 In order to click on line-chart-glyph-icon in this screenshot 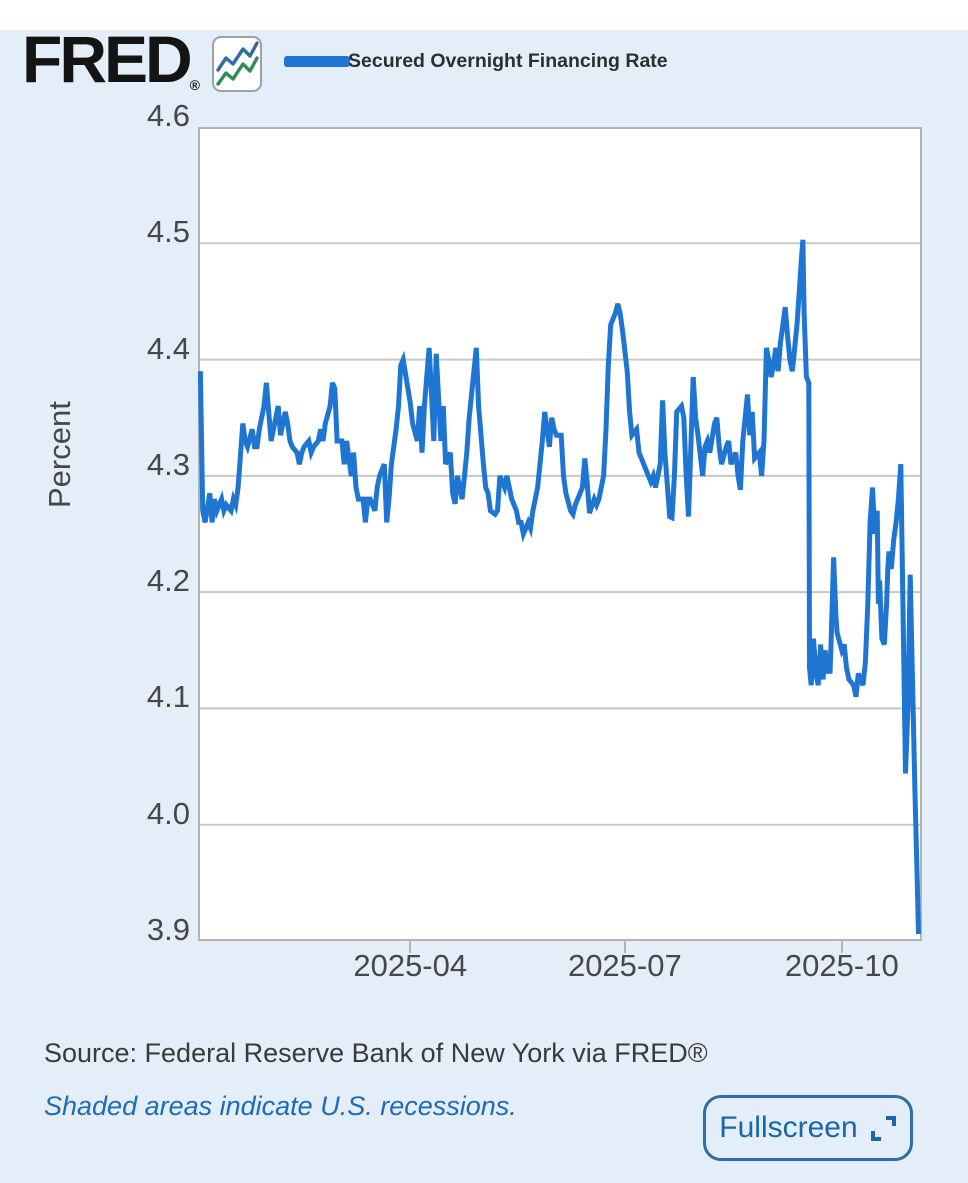, I will do `click(237, 63)`.